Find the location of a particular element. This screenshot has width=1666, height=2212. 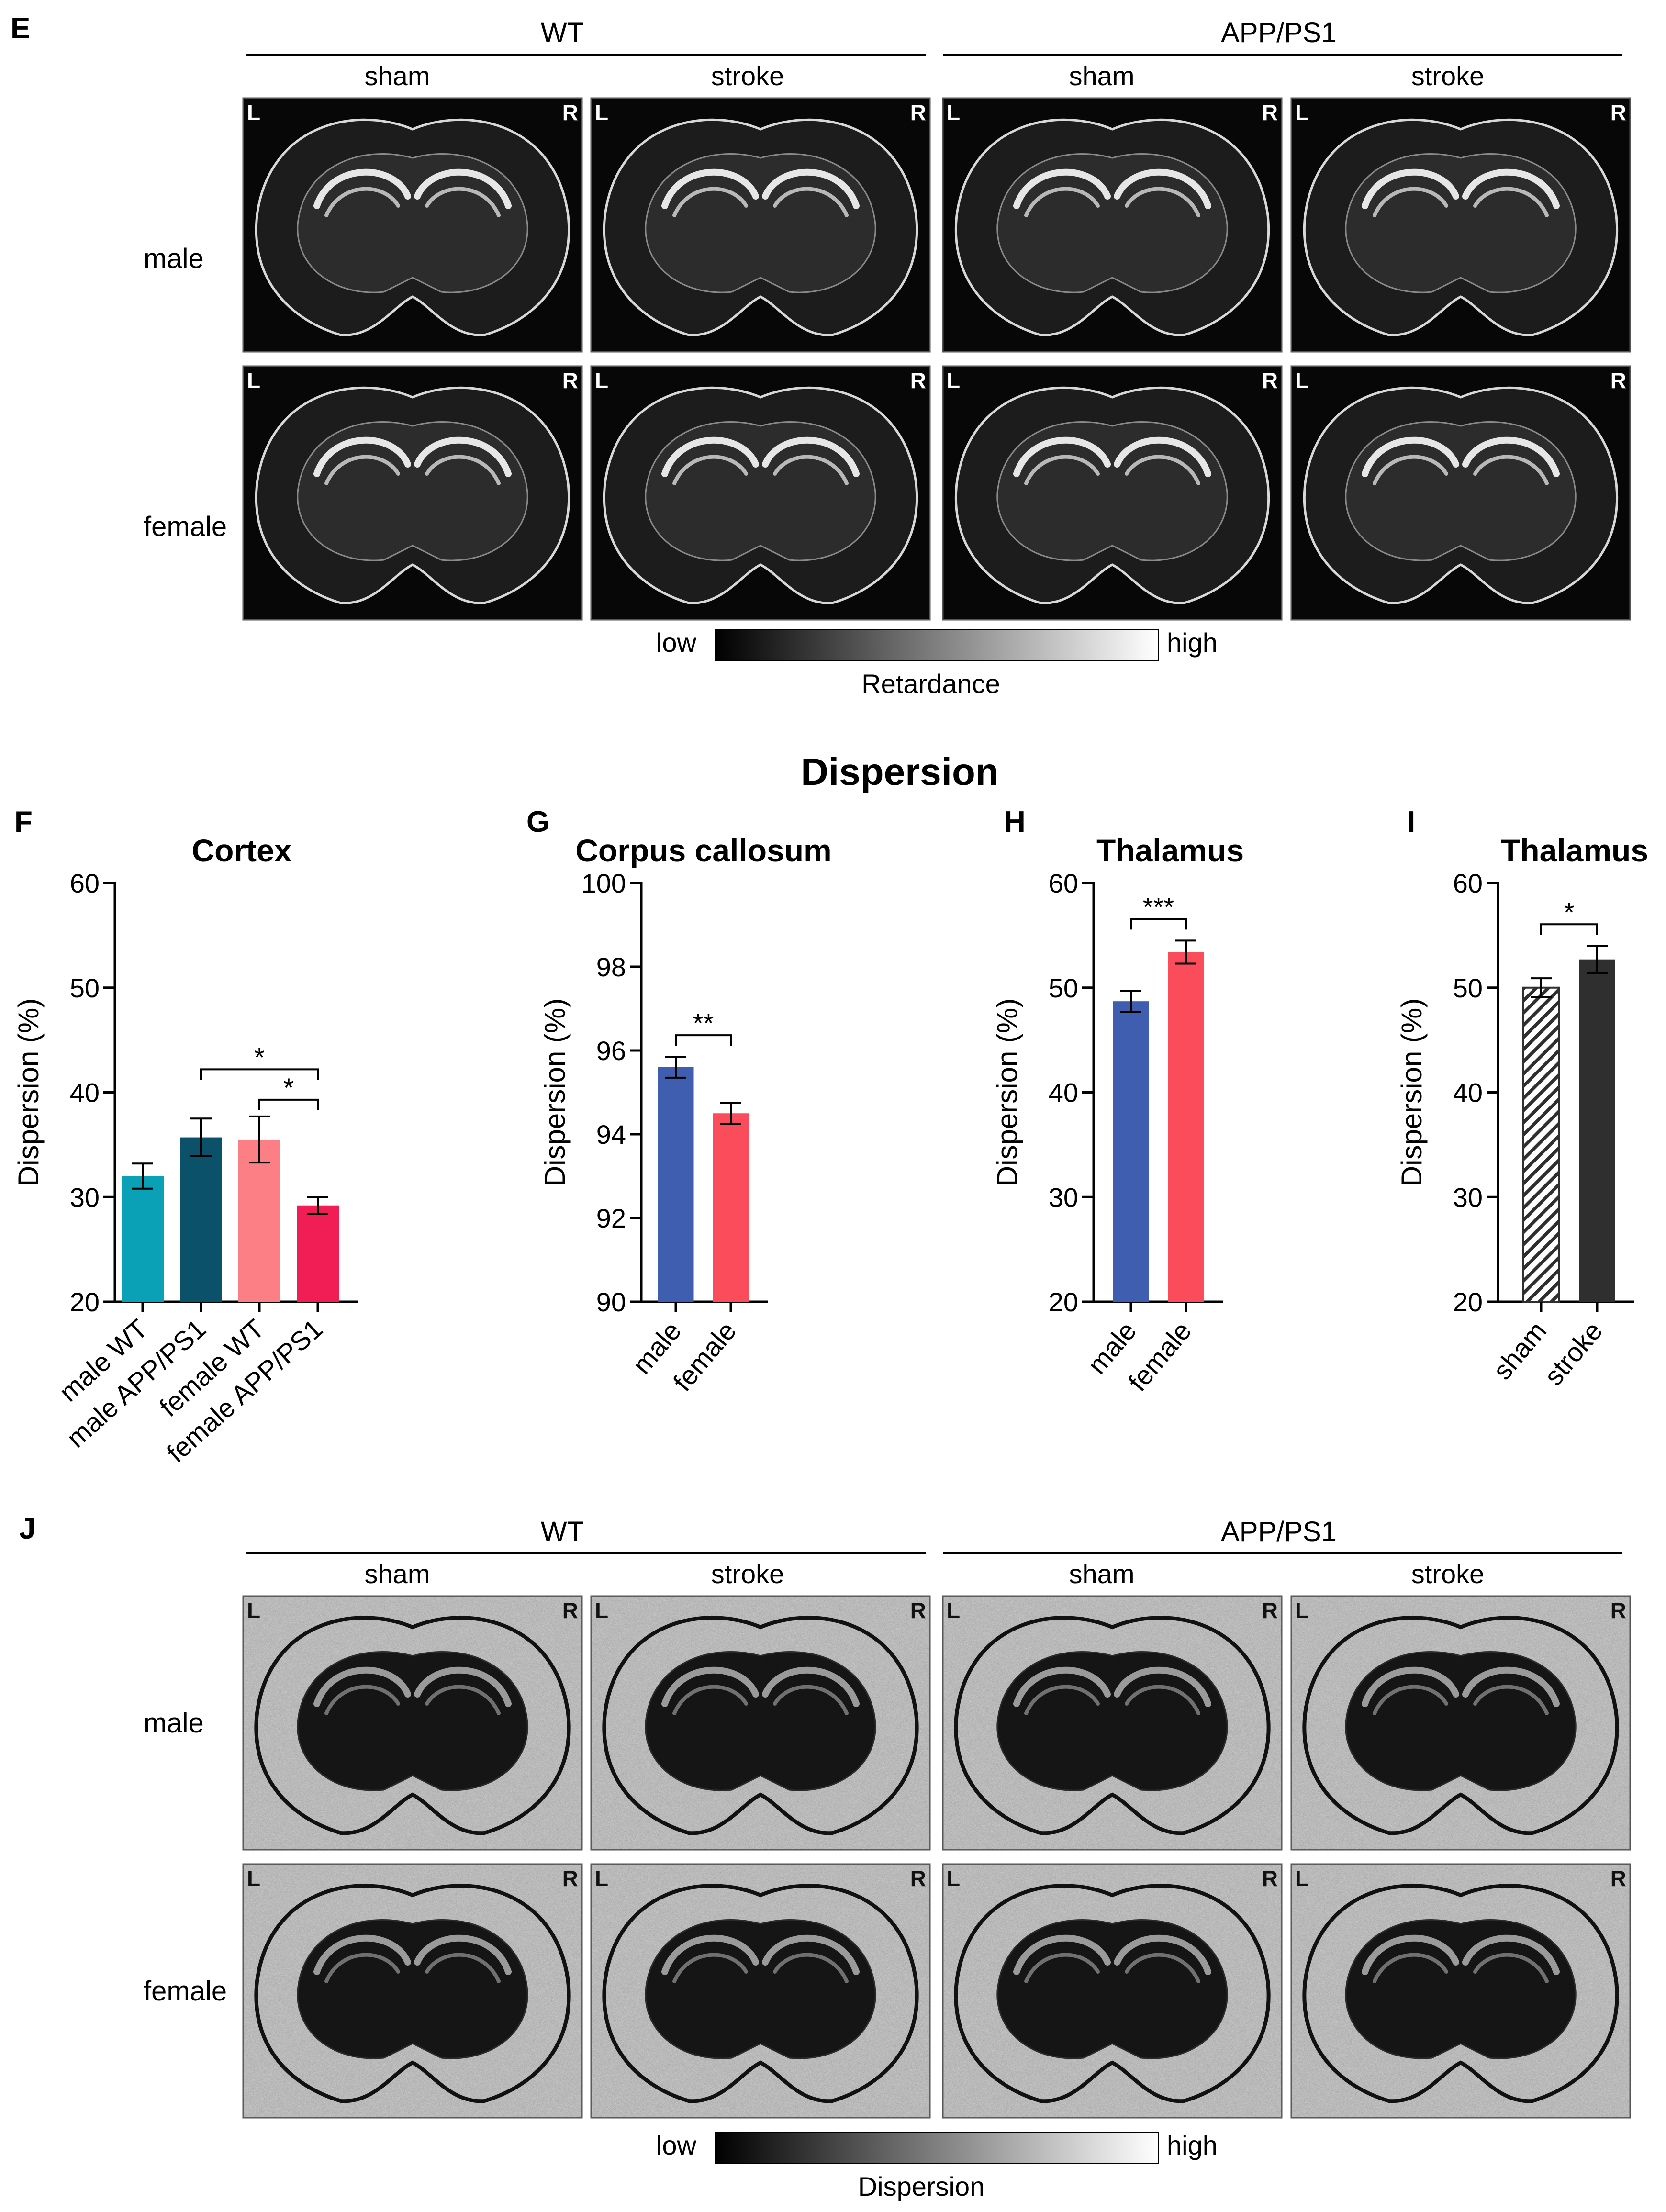

x-tick-label: stroke is located at coordinates (1573, 1353).